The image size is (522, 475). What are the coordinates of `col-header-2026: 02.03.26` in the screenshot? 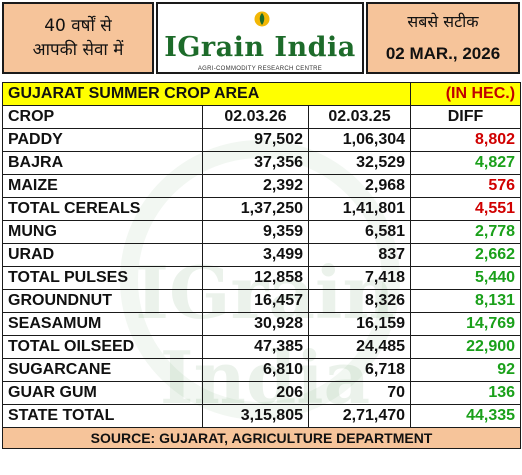 It's located at (255, 117).